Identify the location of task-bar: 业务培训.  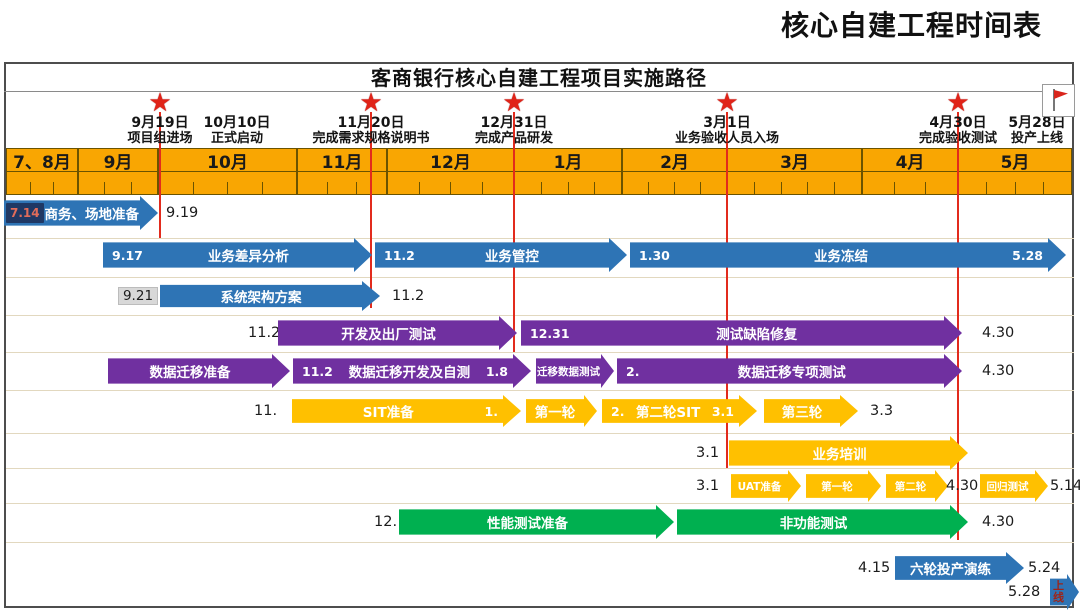
(848, 453).